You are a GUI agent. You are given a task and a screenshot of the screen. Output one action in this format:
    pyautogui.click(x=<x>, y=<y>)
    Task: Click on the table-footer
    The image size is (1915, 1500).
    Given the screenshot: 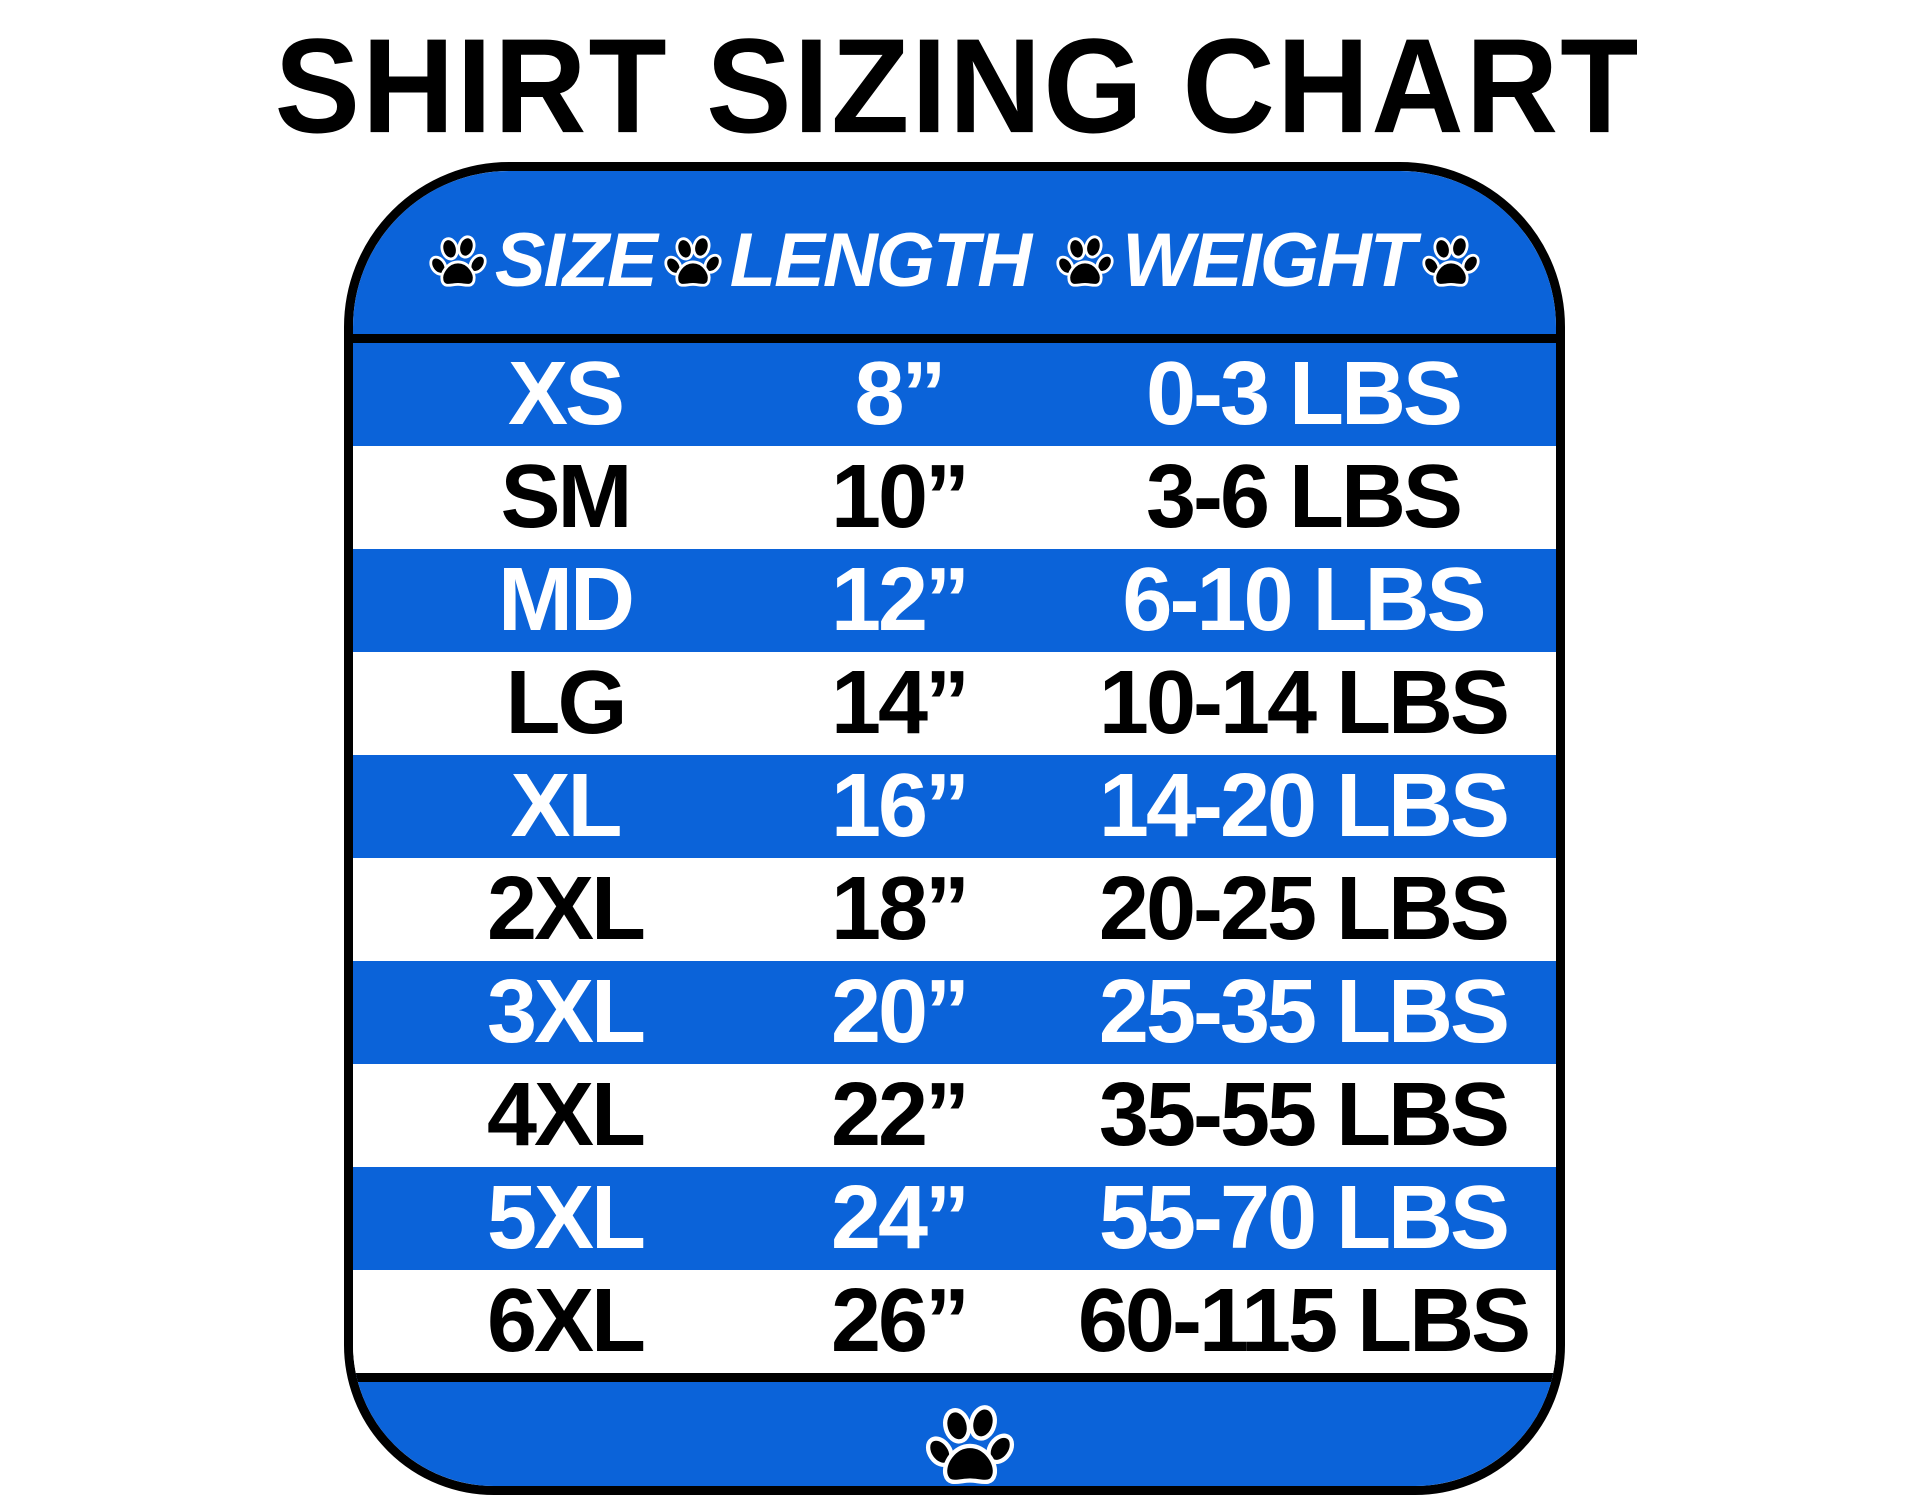 What is the action you would take?
    pyautogui.click(x=954, y=1429)
    